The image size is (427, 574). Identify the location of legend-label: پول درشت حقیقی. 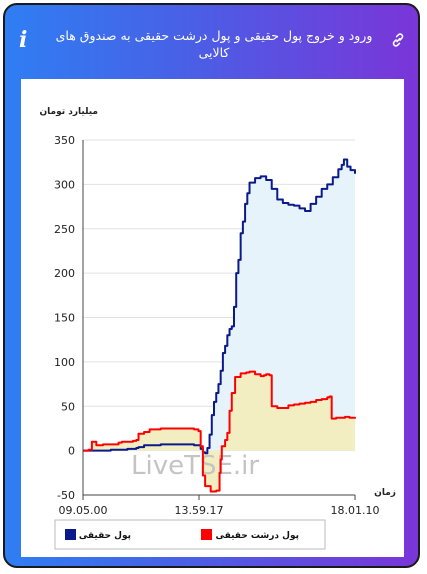
(258, 536).